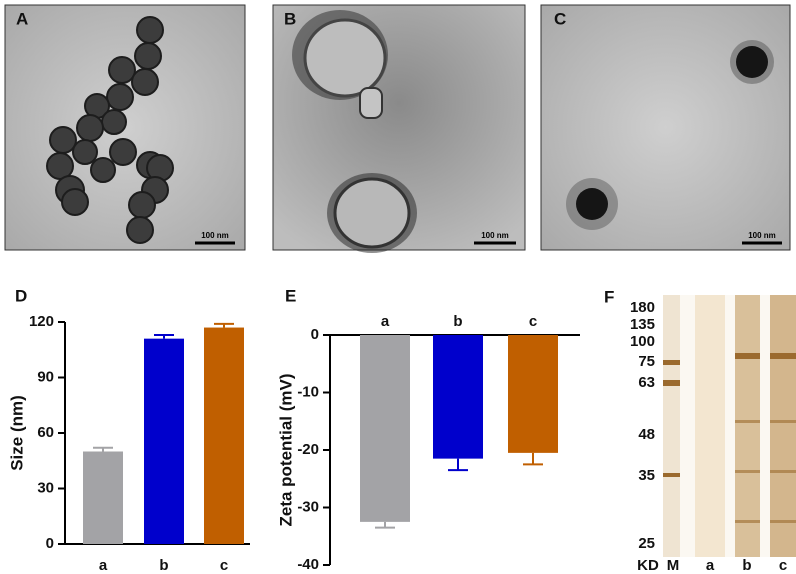 This screenshot has height=574, width=796. I want to click on y-tick-label: 120, so click(41, 321).